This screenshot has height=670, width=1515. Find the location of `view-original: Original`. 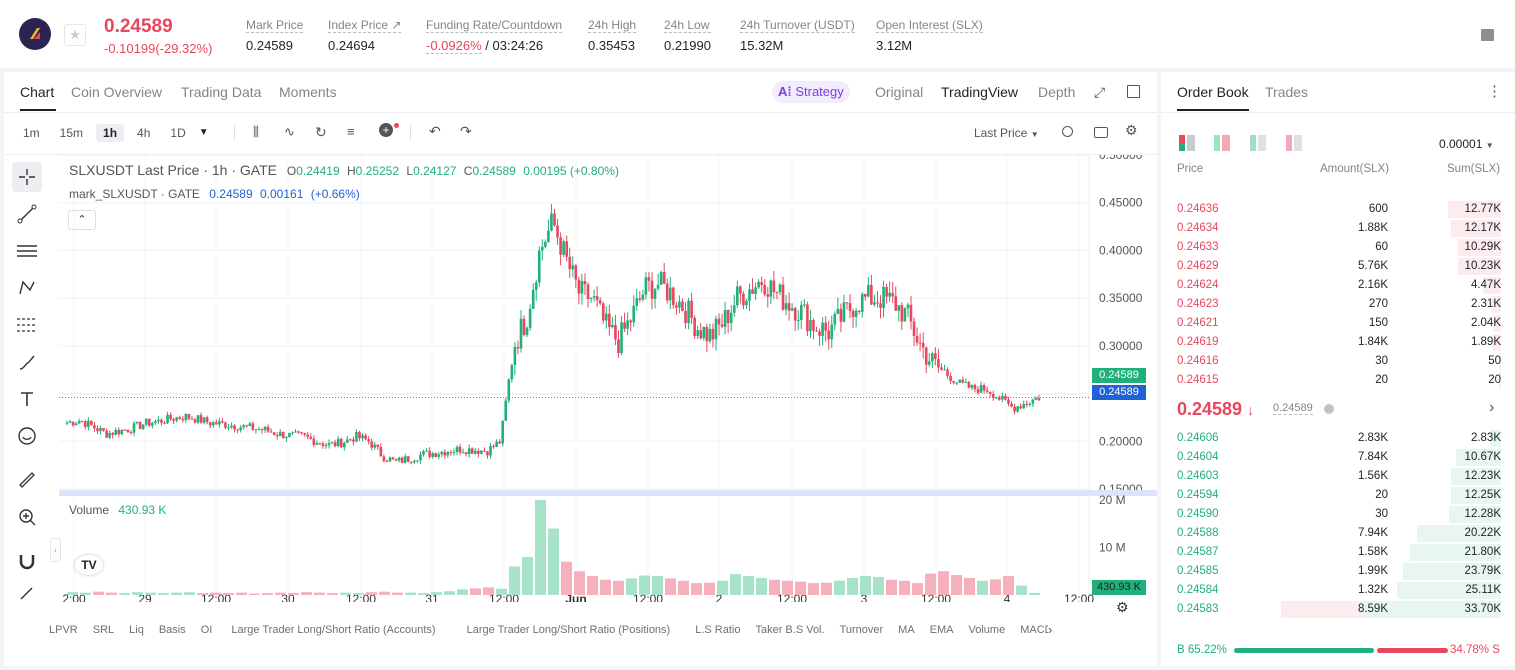

view-original: Original is located at coordinates (899, 92).